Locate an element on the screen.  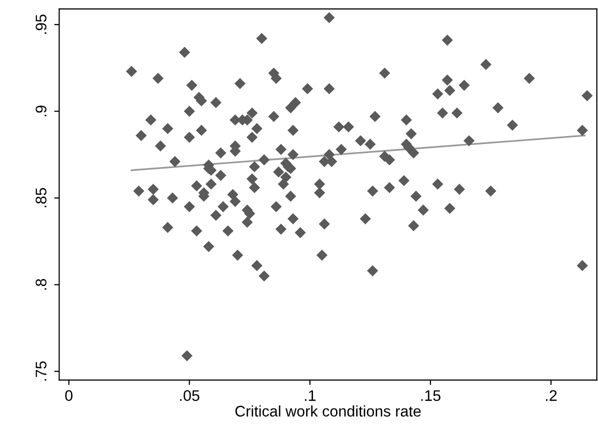
y-tick-label: .85 is located at coordinates (41, 198).